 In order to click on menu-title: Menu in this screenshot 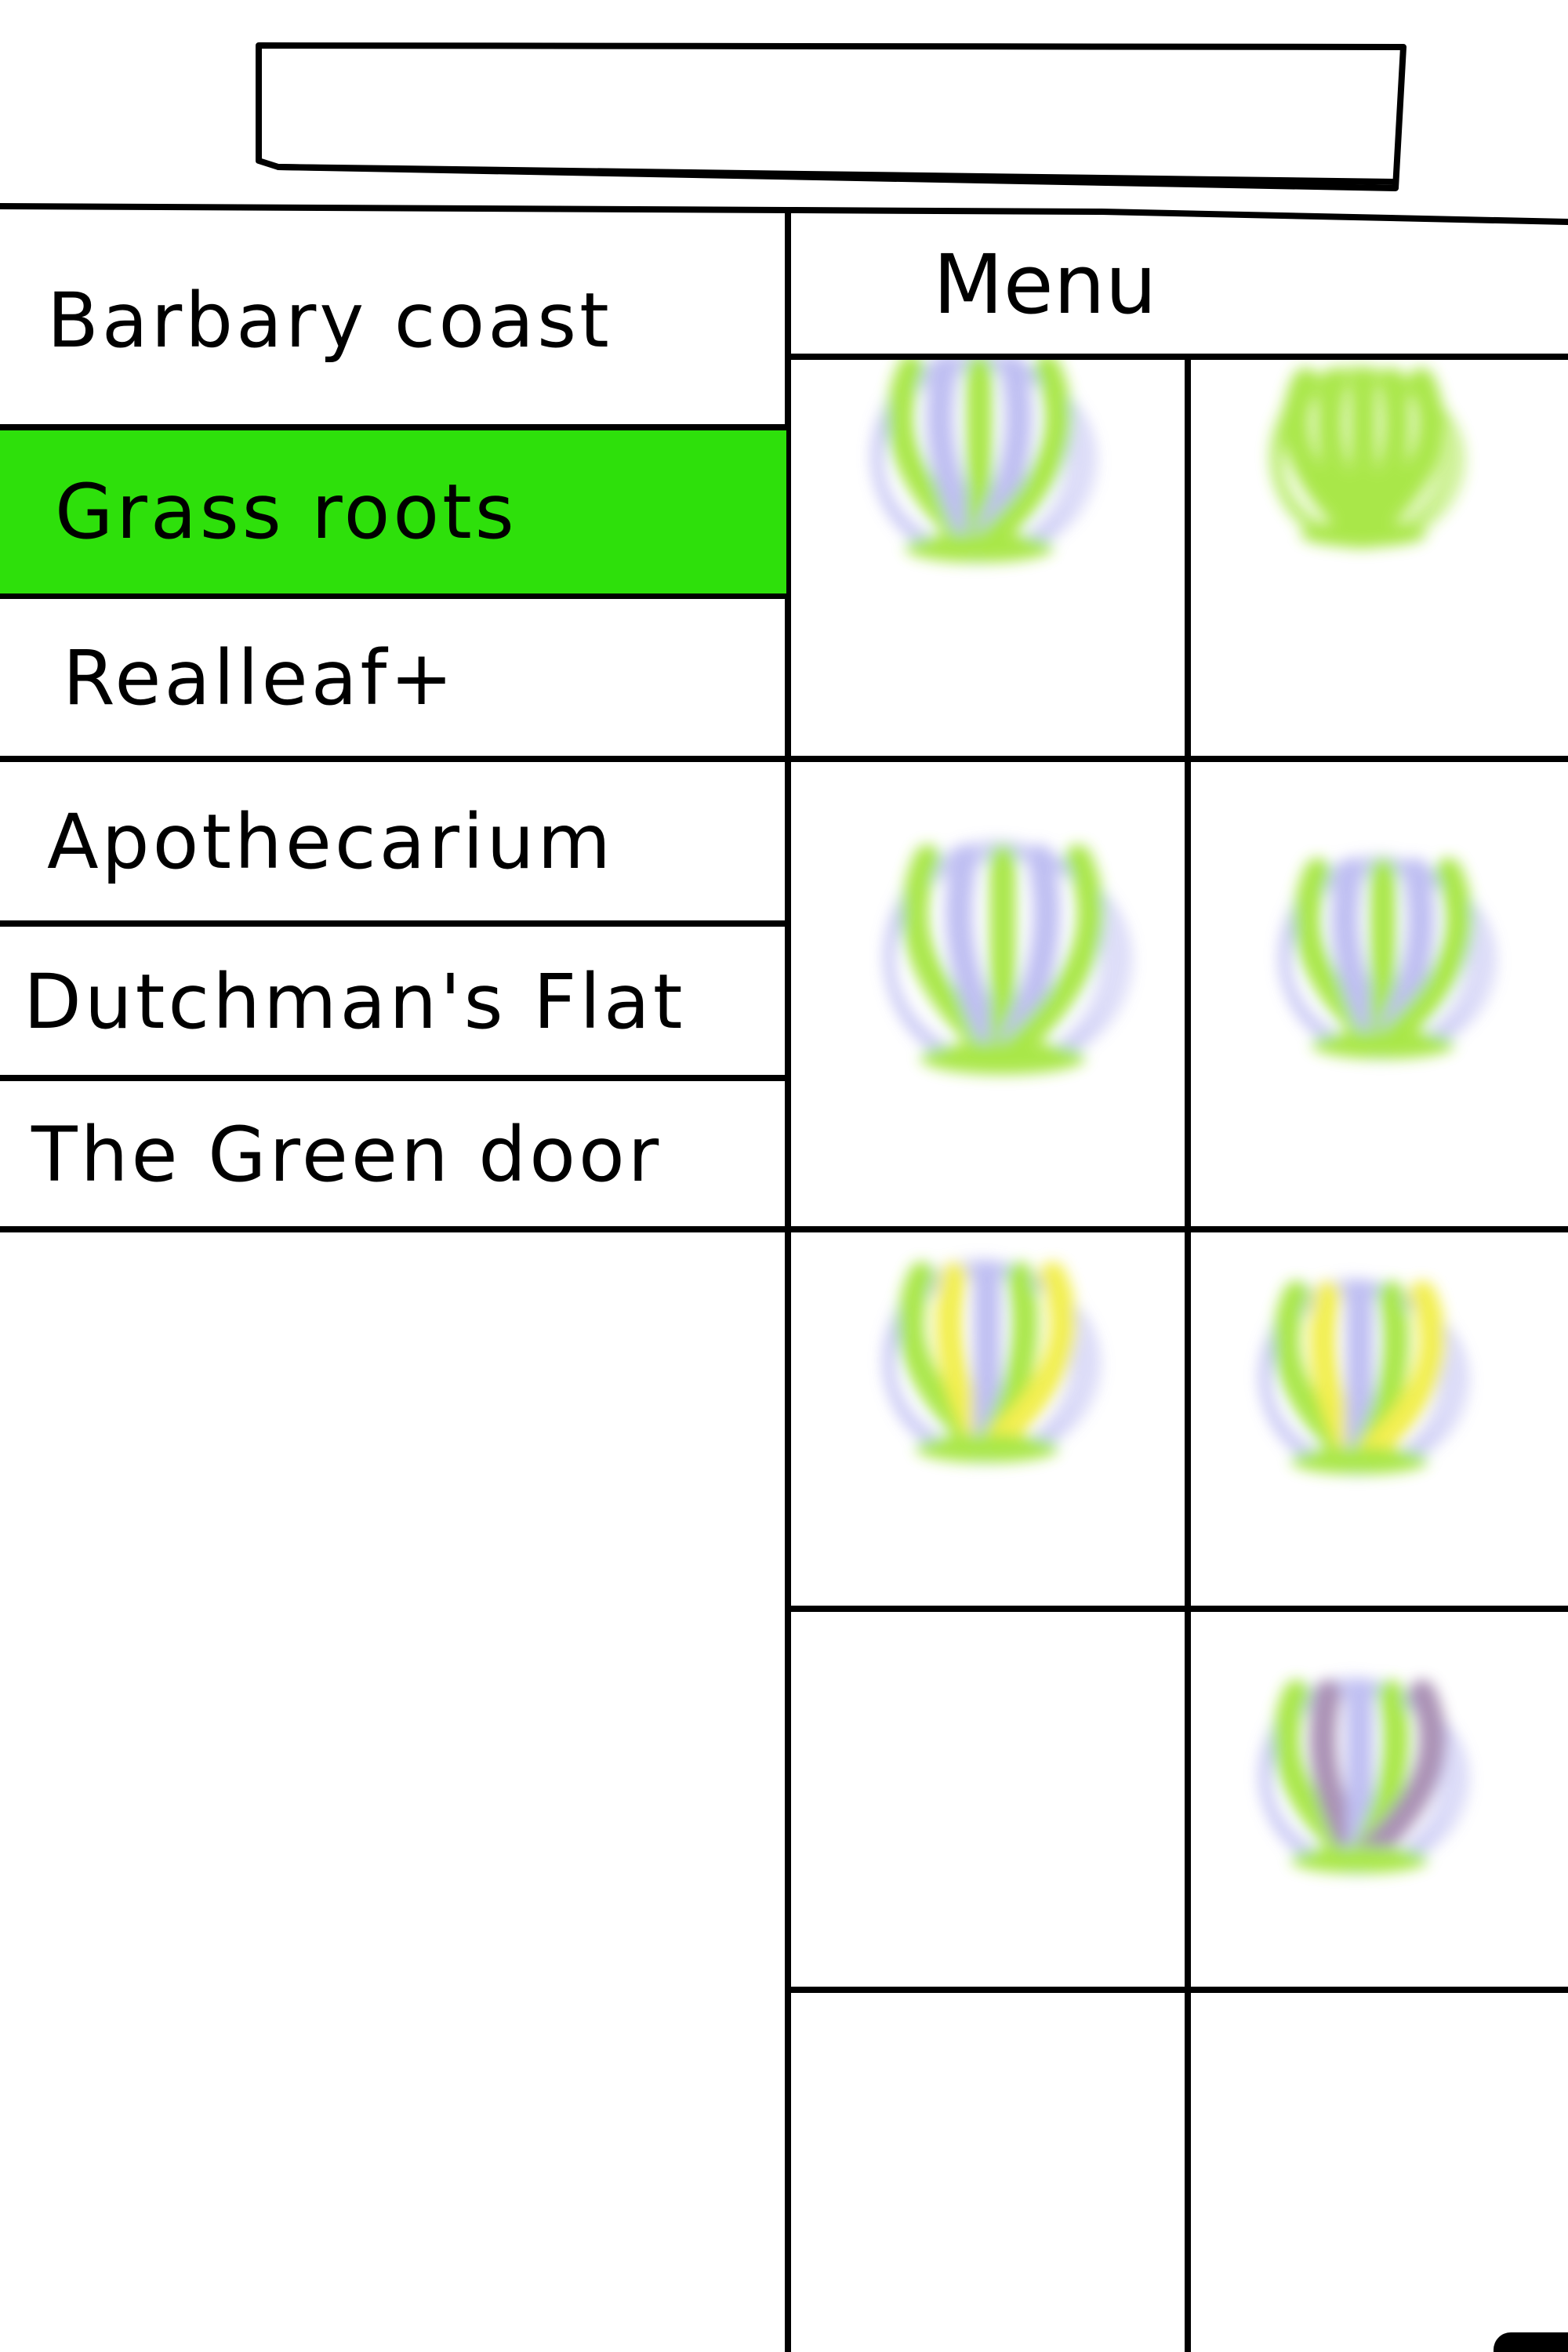, I will do `click(1045, 284)`.